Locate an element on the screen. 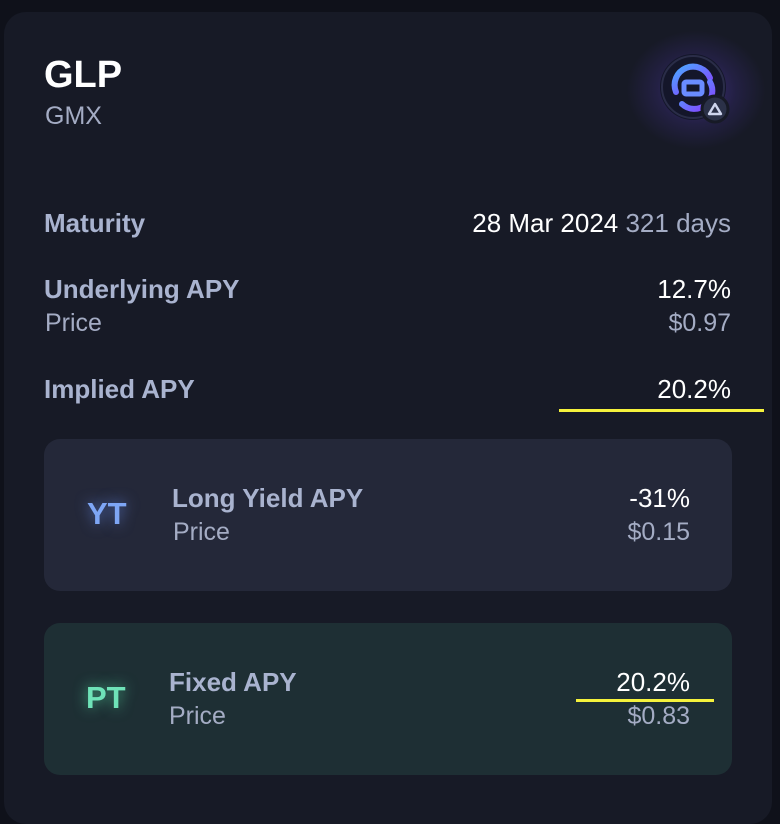  underlying-price-label: Price is located at coordinates (73, 323).